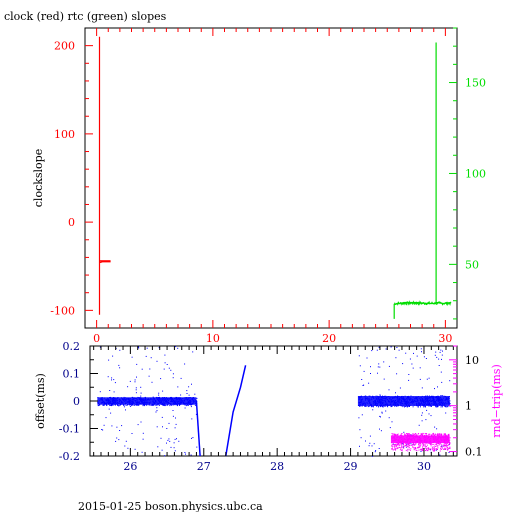  I want to click on footer-caption: 2015-01-25 boson.physics.ubc.ca, so click(170, 506).